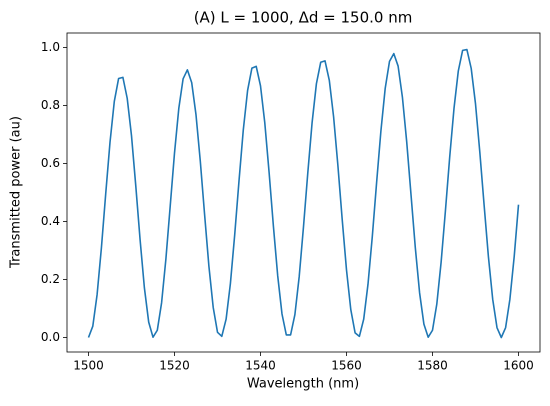 The height and width of the screenshot is (406, 550). Describe the element at coordinates (432, 366) in the screenshot. I see `x-tick-label: 1580` at that location.